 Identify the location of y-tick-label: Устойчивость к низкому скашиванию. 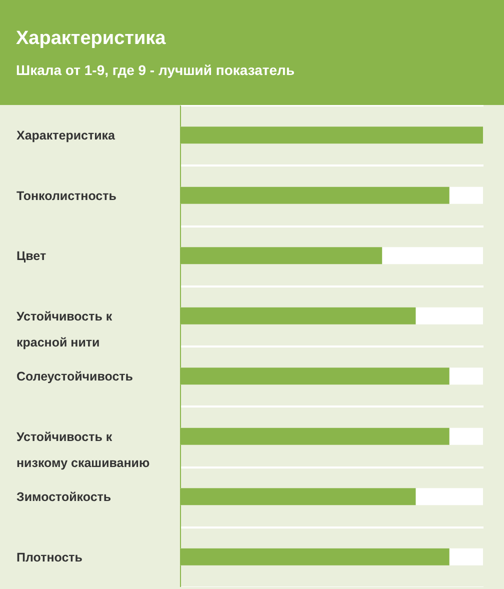
(83, 450).